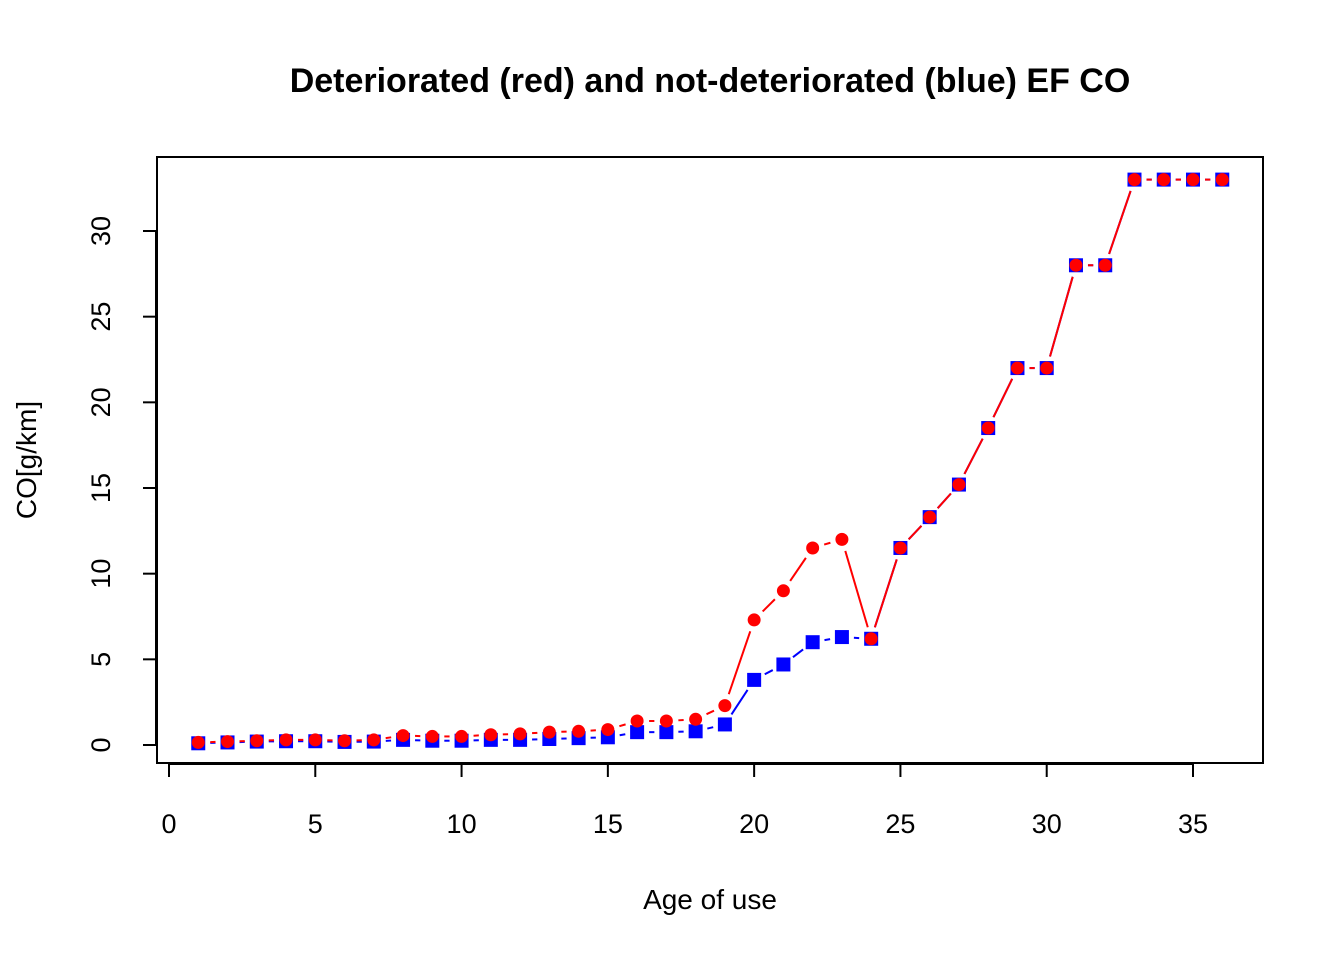 The width and height of the screenshot is (1344, 960). I want to click on x-tick-label: 35, so click(1193, 824).